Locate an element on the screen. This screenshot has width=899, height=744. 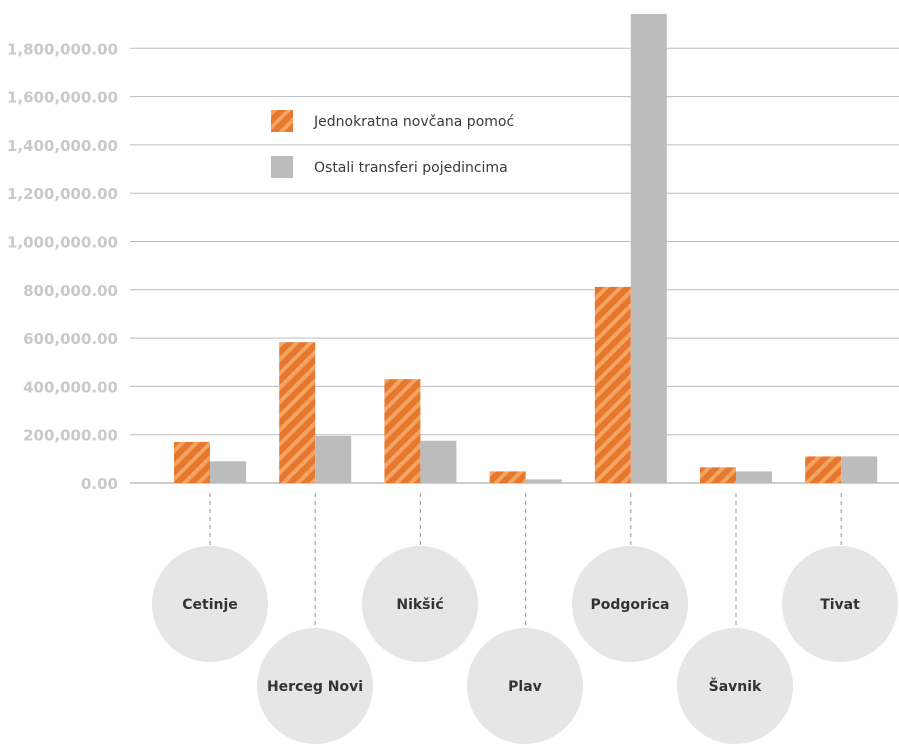
category-label: Herceg Novi is located at coordinates (315, 687).